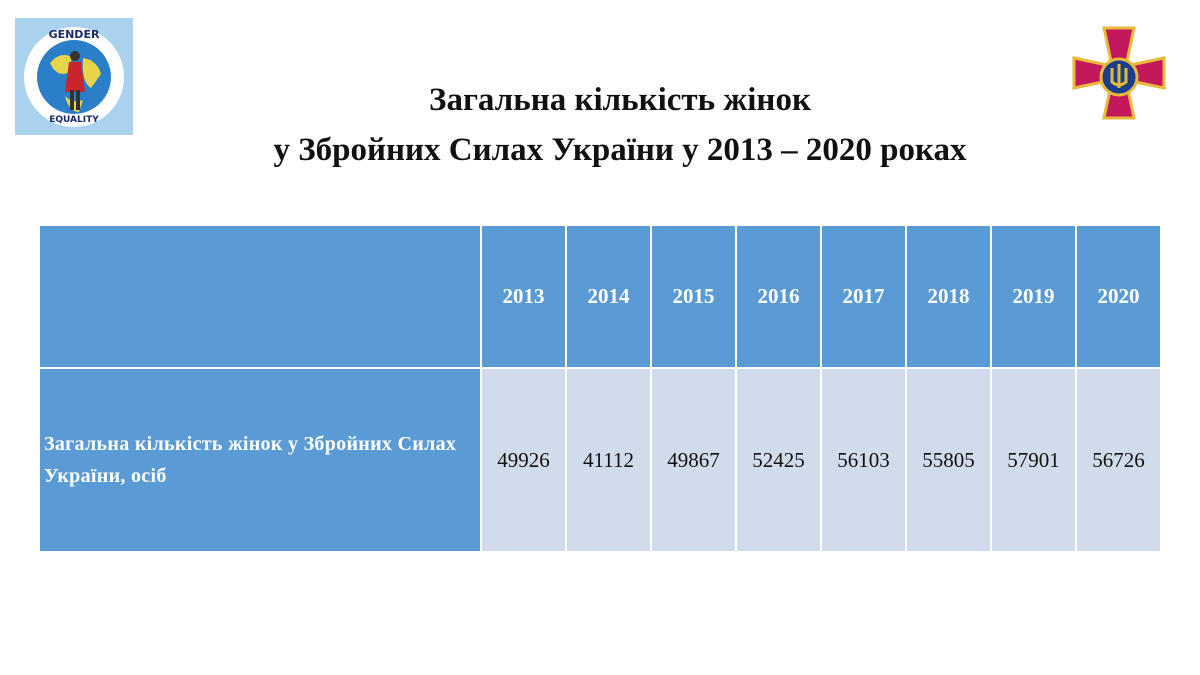 This screenshot has width=1200, height=675. What do you see at coordinates (1033, 460) in the screenshot?
I see `value-cell: 57901` at bounding box center [1033, 460].